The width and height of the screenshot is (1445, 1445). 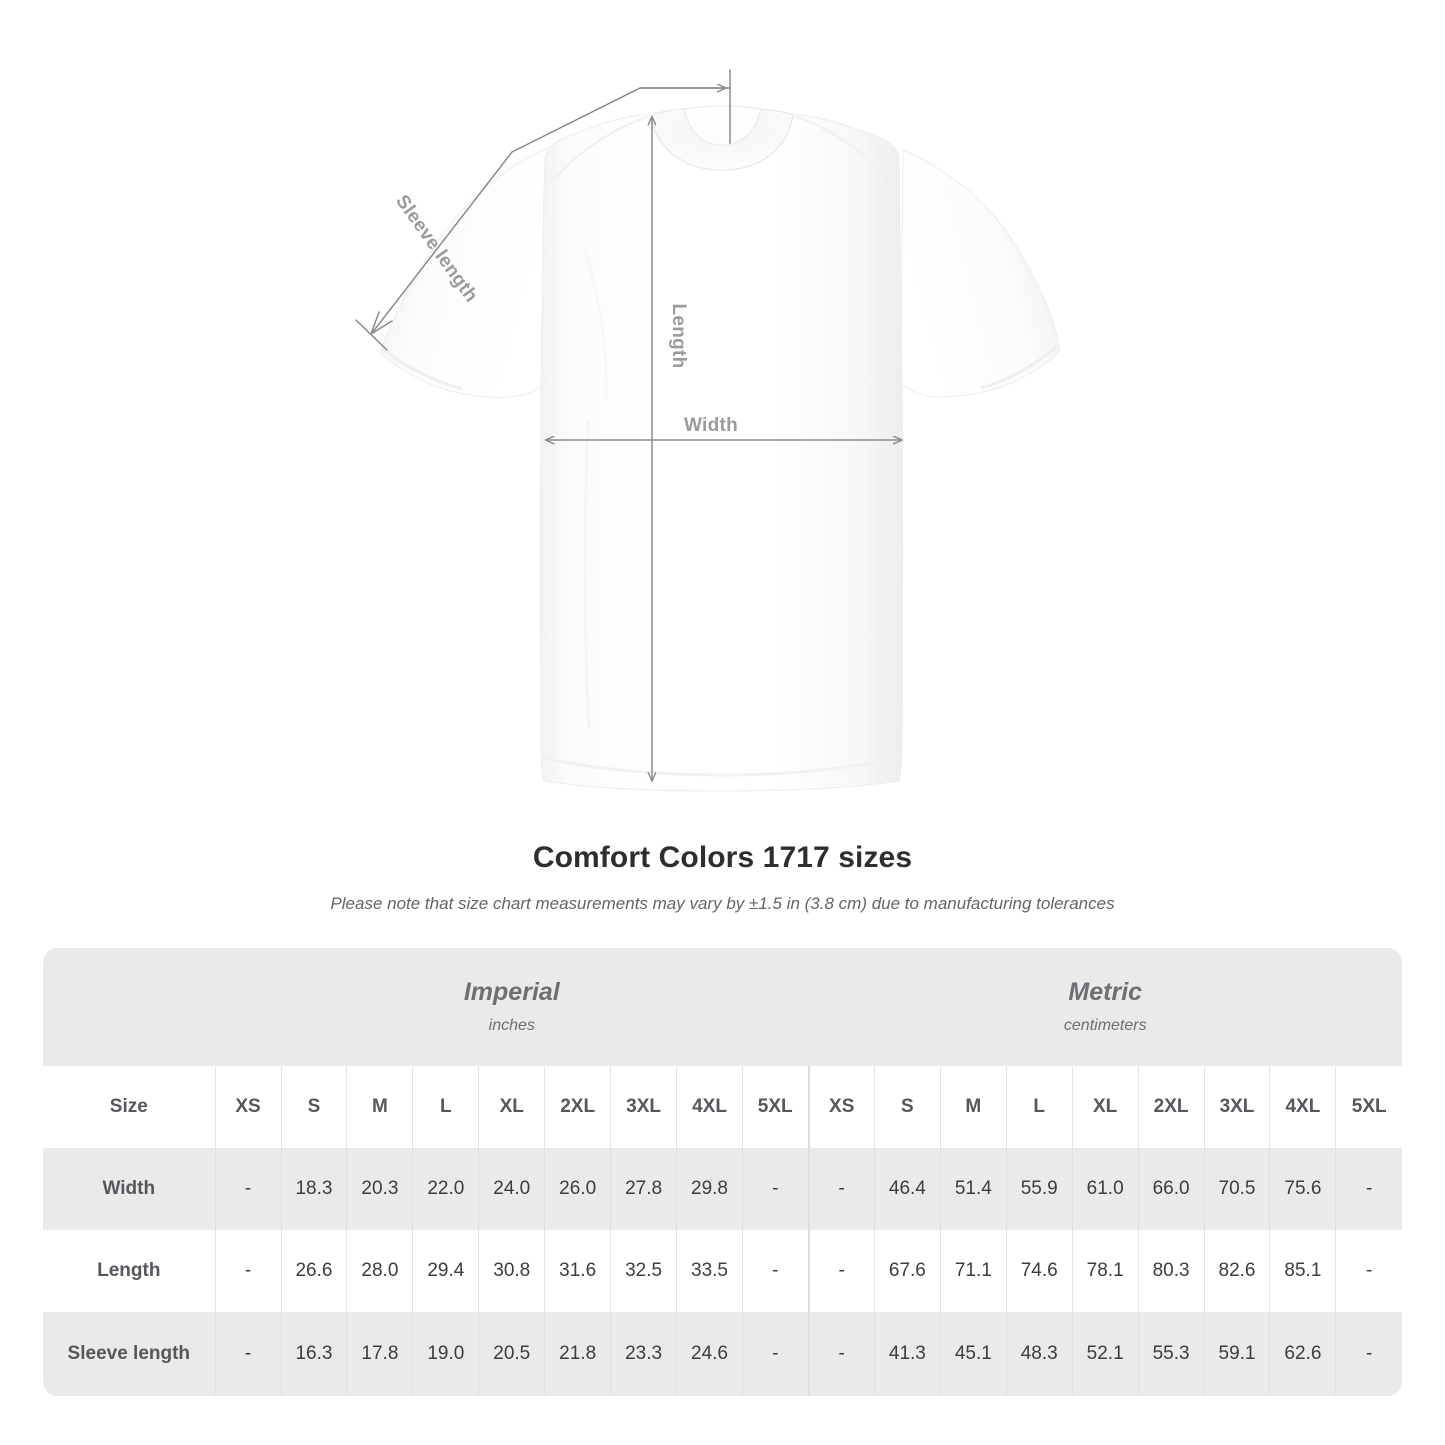 What do you see at coordinates (313, 1271) in the screenshot?
I see `length-imperial-s: 26.6` at bounding box center [313, 1271].